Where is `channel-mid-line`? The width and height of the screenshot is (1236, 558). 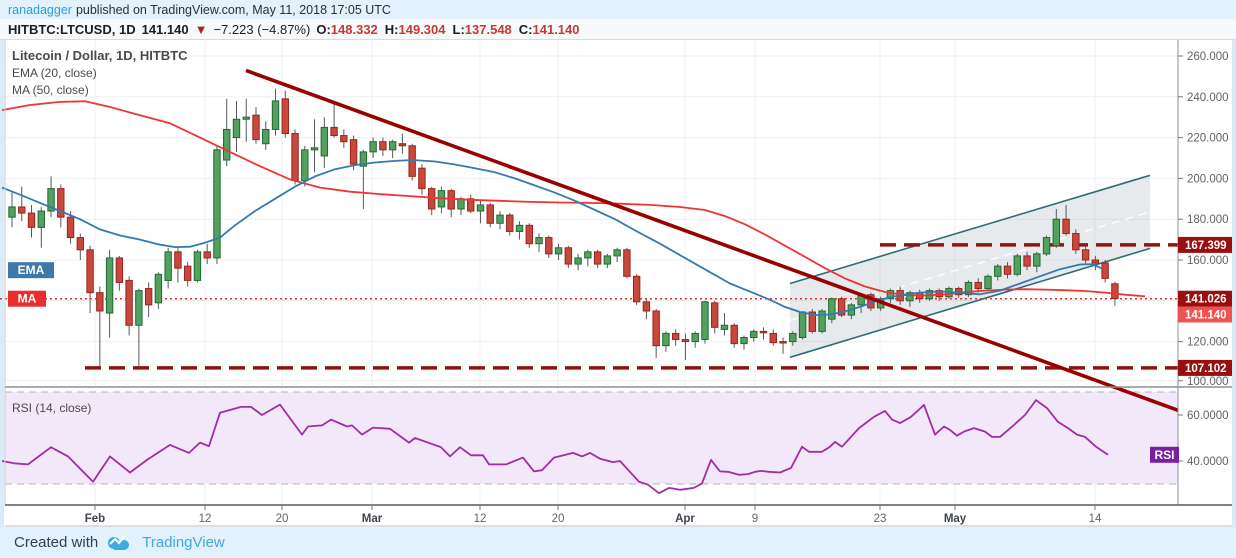
channel-mid-line is located at coordinates (970, 266).